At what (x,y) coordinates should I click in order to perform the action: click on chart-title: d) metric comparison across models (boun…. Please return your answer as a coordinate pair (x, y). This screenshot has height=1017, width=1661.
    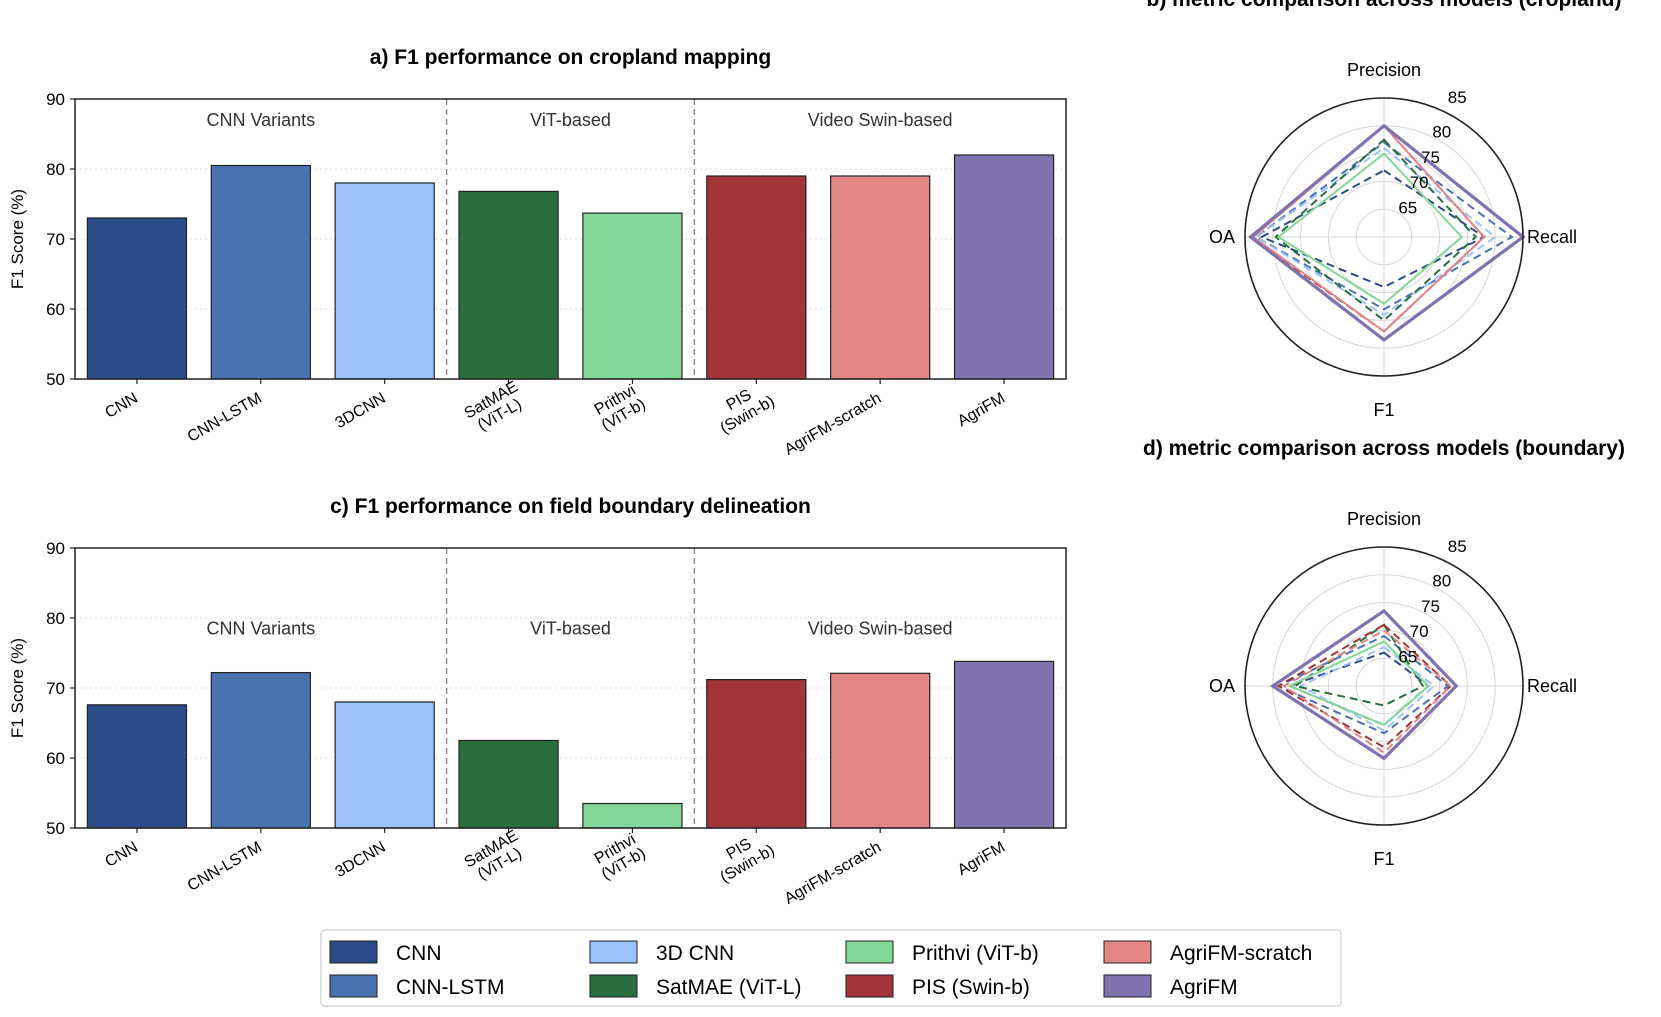
    Looking at the image, I should click on (1384, 448).